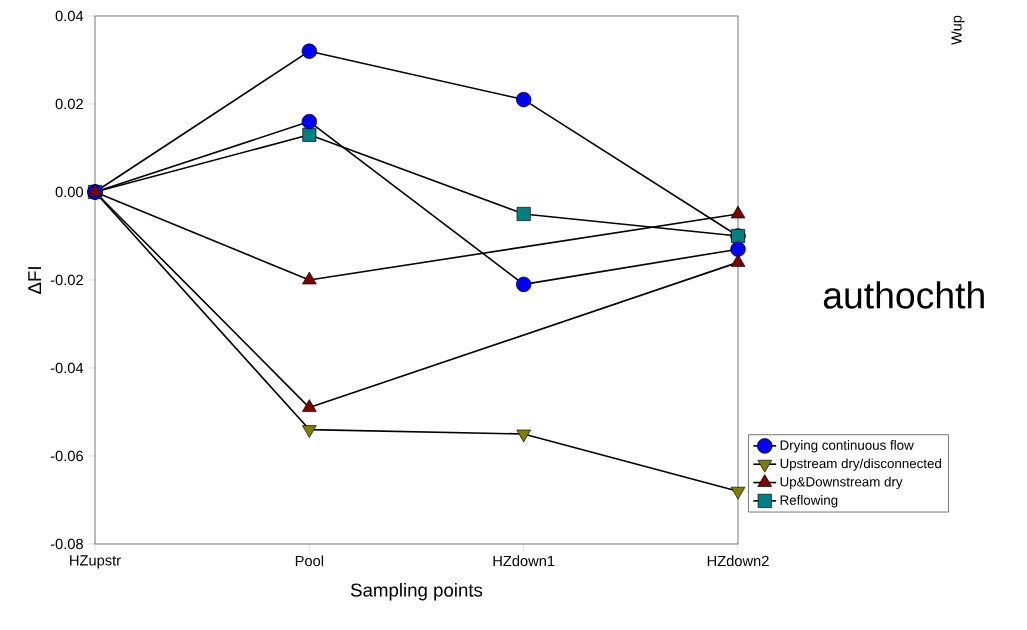  What do you see at coordinates (69, 104) in the screenshot?
I see `y-tick-label: 0.02` at bounding box center [69, 104].